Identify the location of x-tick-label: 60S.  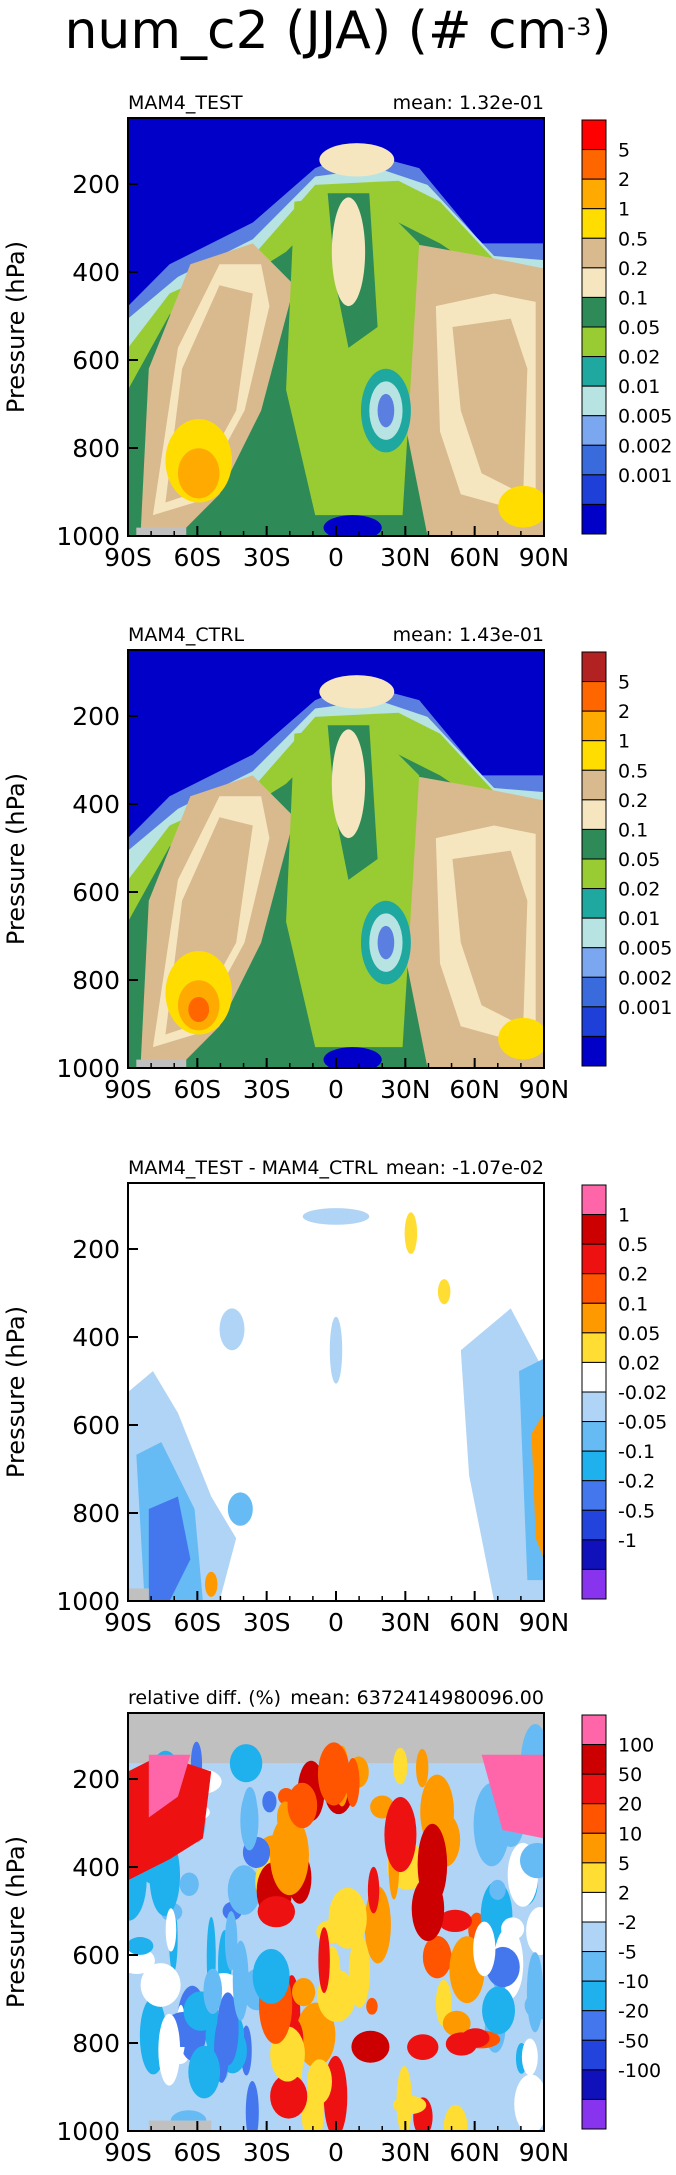
(197, 2152).